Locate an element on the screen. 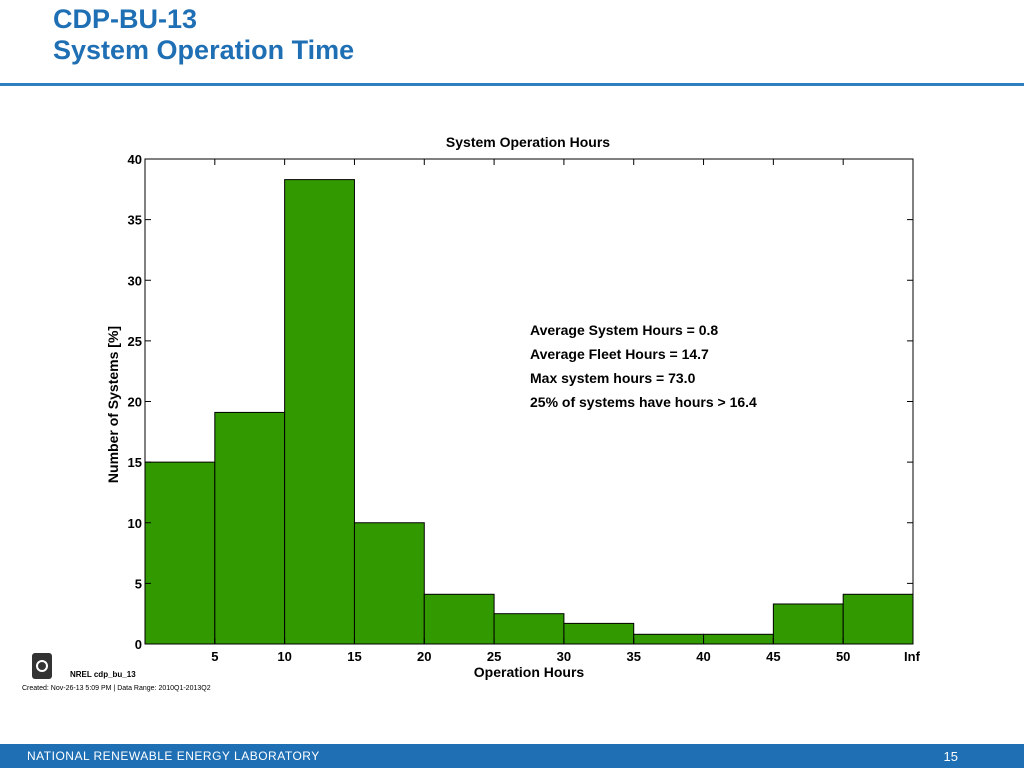 This screenshot has width=1024, height=768. stat-annotation: Average Fleet Hours = 14.7 is located at coordinates (619, 354).